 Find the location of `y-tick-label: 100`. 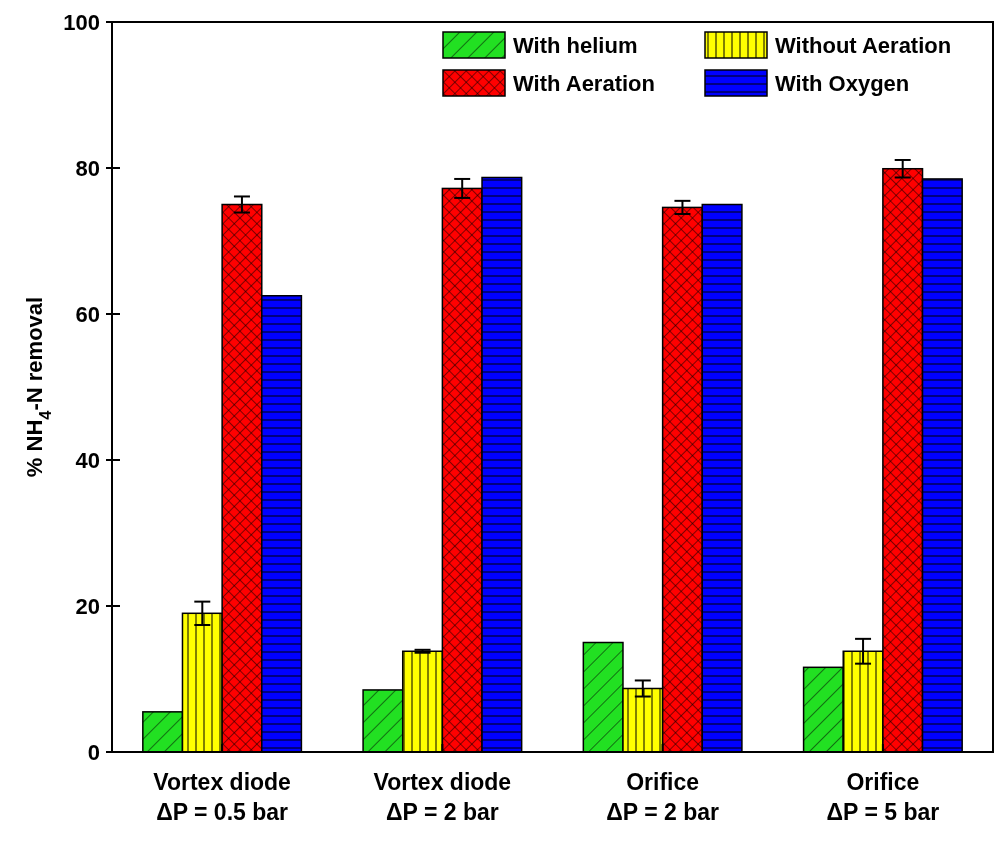

y-tick-label: 100 is located at coordinates (81, 22).